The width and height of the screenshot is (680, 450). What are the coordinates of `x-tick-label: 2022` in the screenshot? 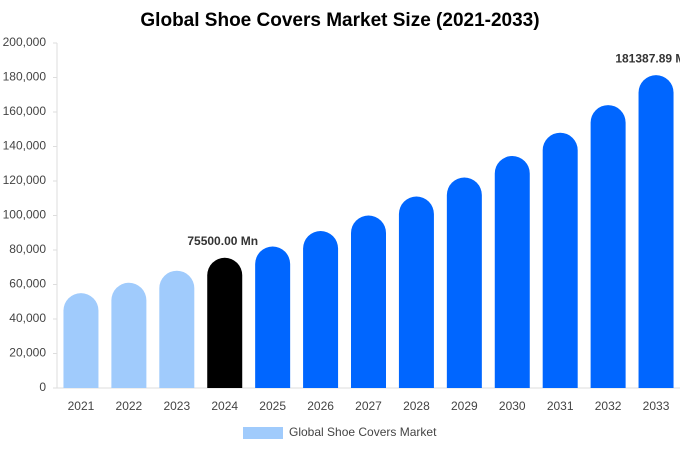 It's located at (129, 406).